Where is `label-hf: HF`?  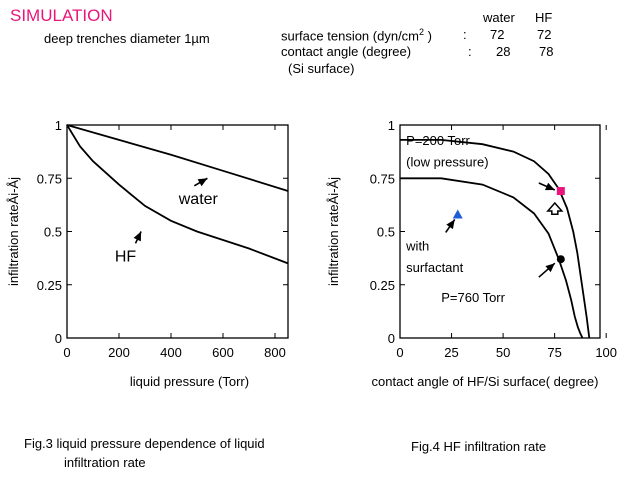 label-hf: HF is located at coordinates (126, 256).